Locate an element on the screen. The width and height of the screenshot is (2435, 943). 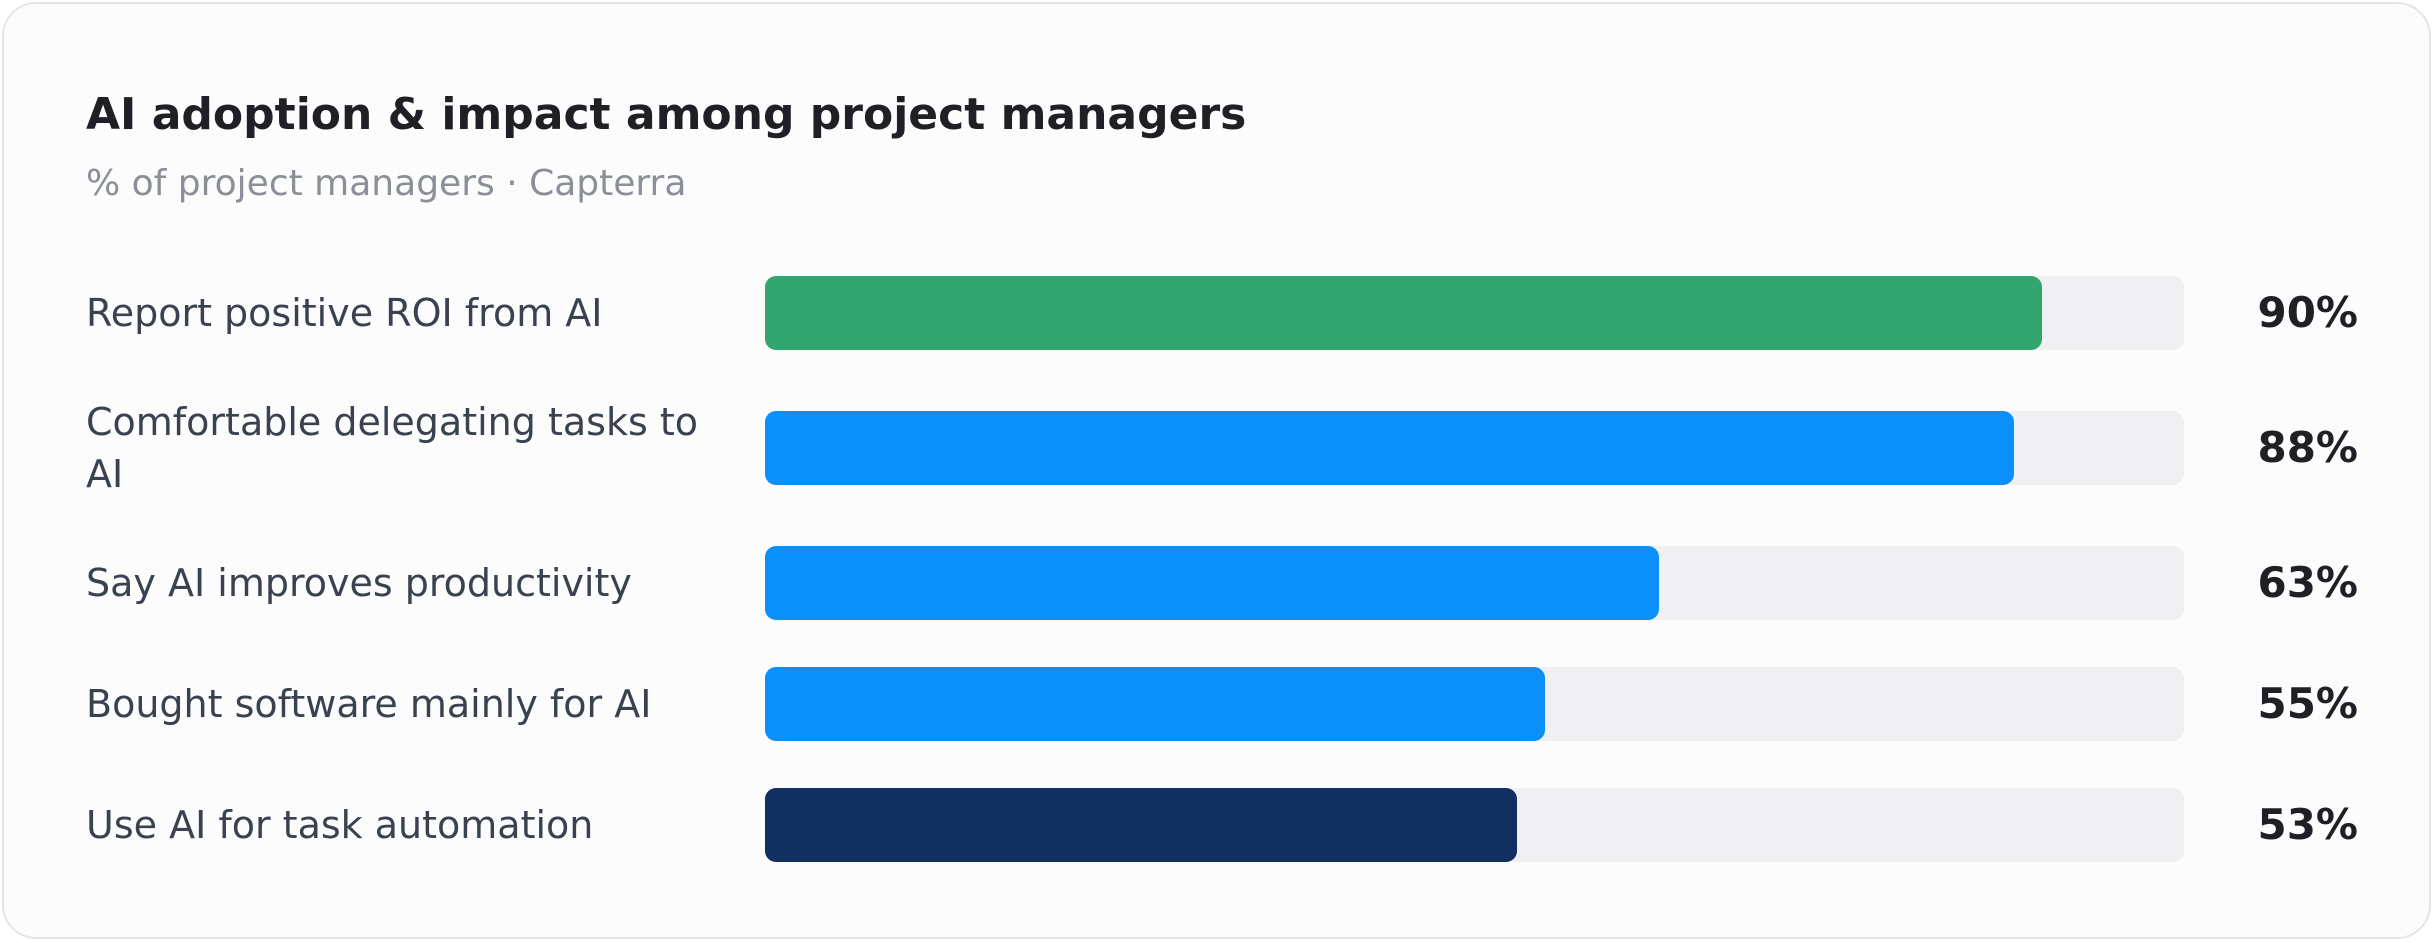
value-label: 55% is located at coordinates (2307, 703).